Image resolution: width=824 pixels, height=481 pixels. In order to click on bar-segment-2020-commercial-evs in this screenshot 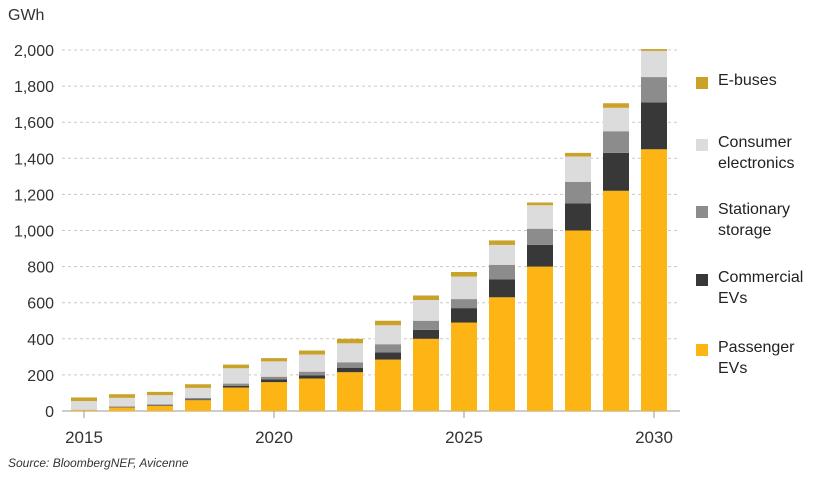, I will do `click(274, 381)`.